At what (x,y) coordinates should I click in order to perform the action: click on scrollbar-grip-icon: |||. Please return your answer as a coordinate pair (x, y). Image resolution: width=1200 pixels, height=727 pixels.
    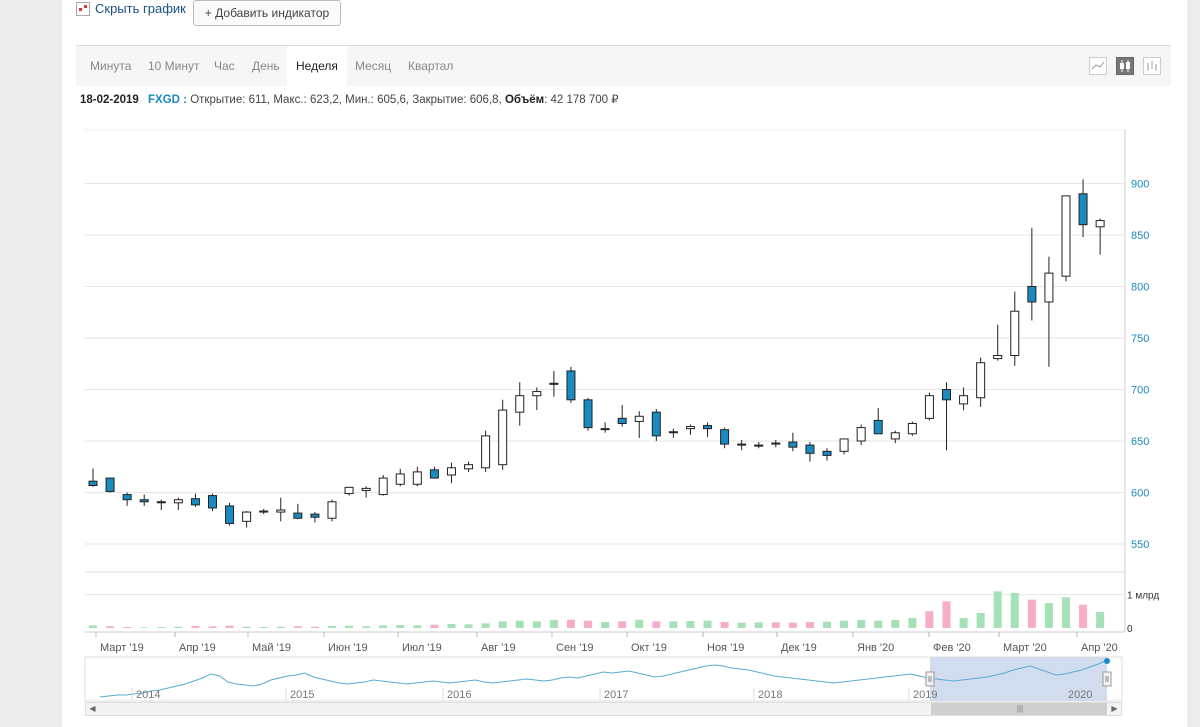
    Looking at the image, I should click on (1020, 708).